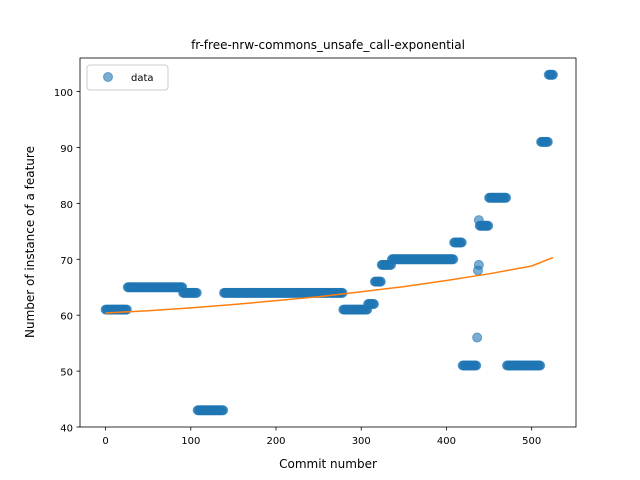 The height and width of the screenshot is (480, 640). Describe the element at coordinates (361, 441) in the screenshot. I see `x-tick-label: 300` at that location.